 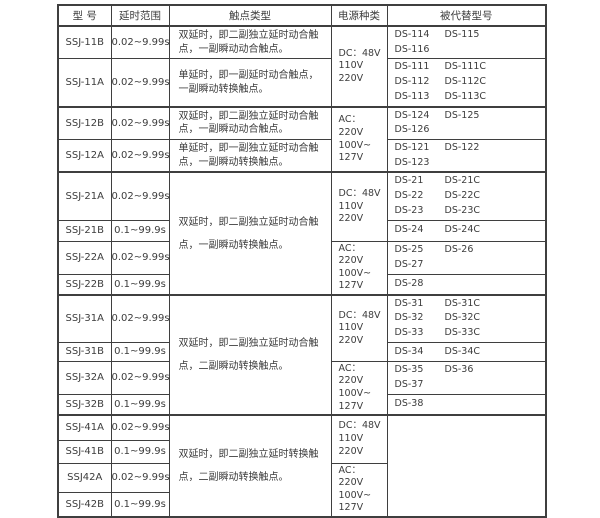 I want to click on replaced-model: DS-32, so click(x=409, y=318).